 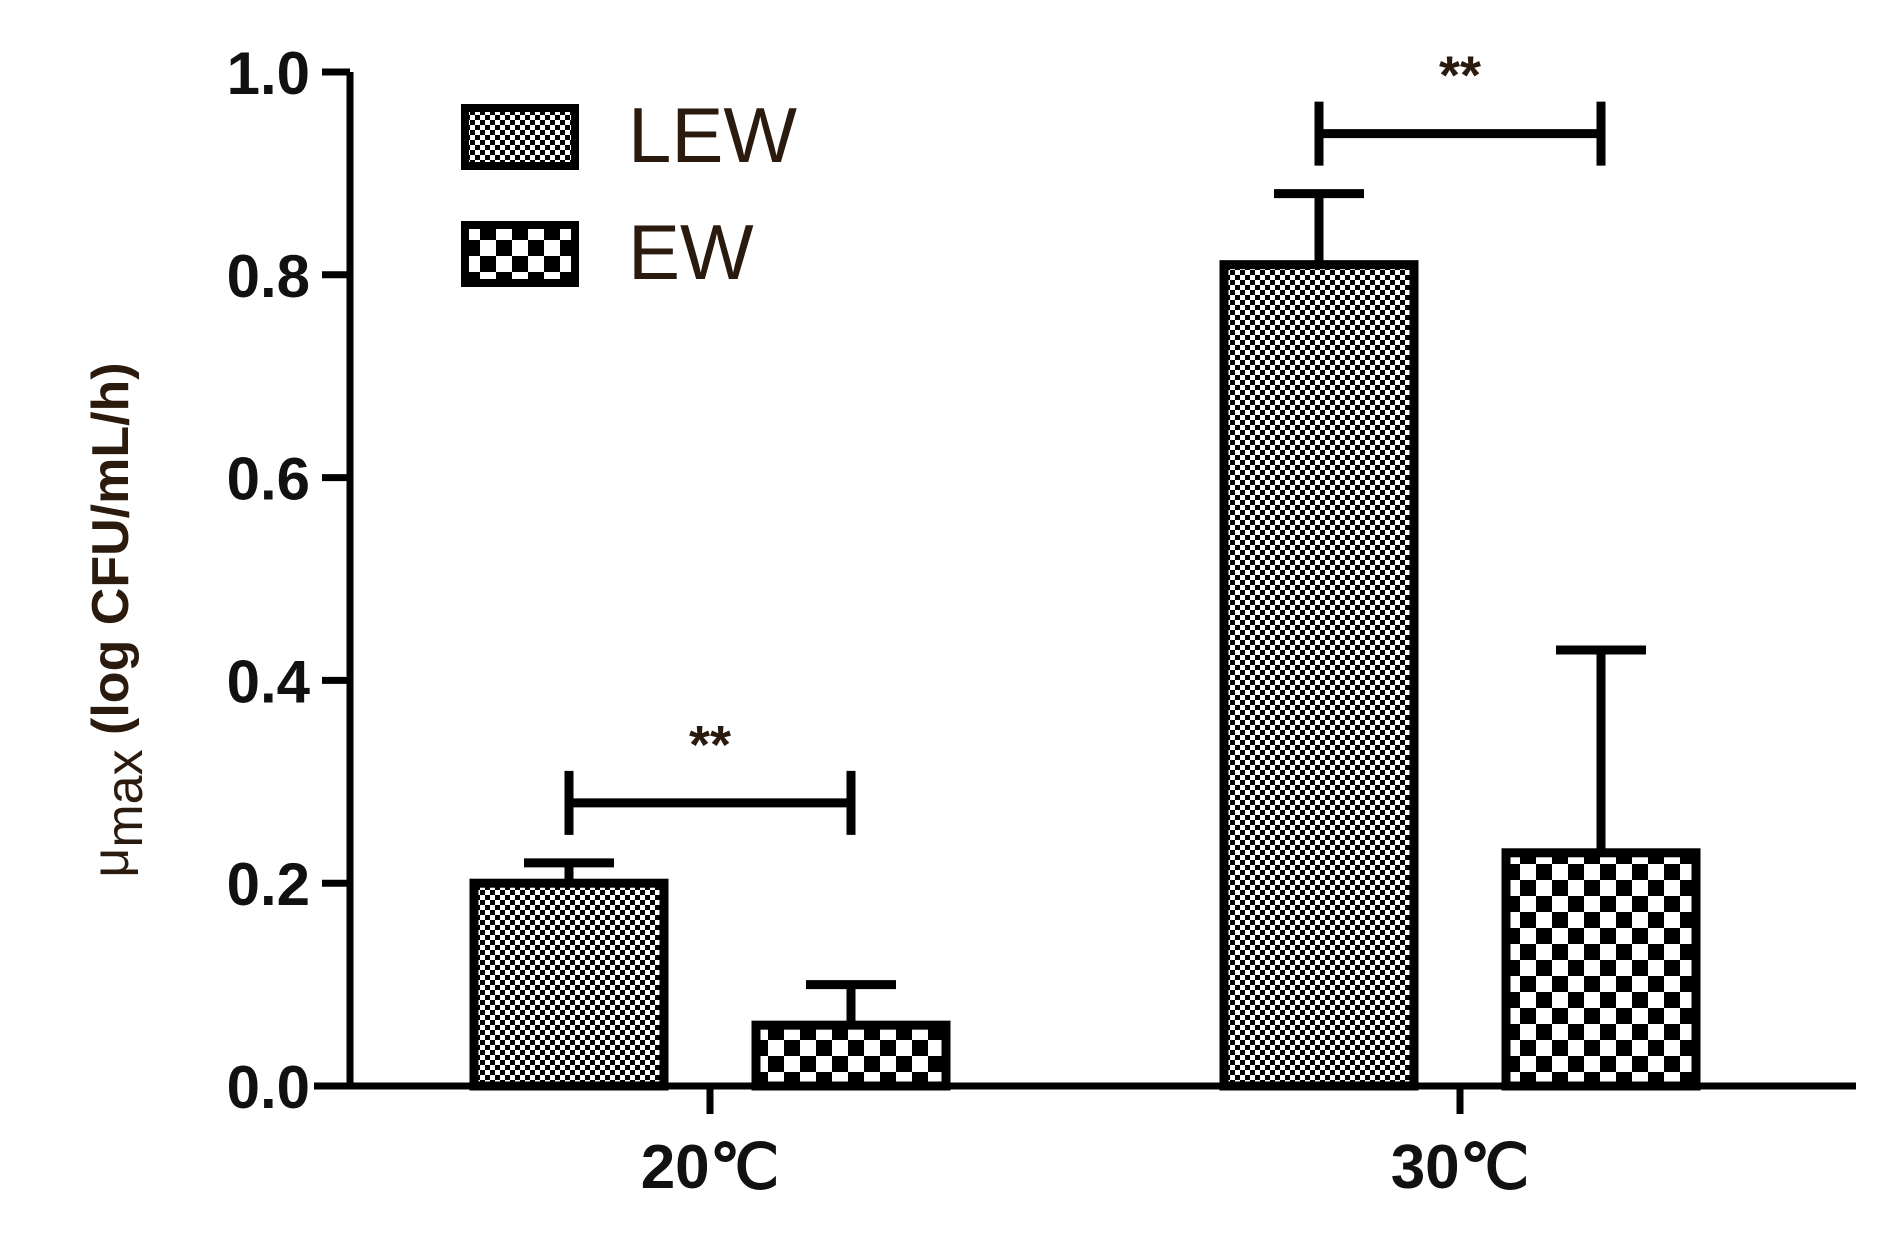 I want to click on y-axis-title: μmax (log CFU/mL/h), so click(x=118, y=619).